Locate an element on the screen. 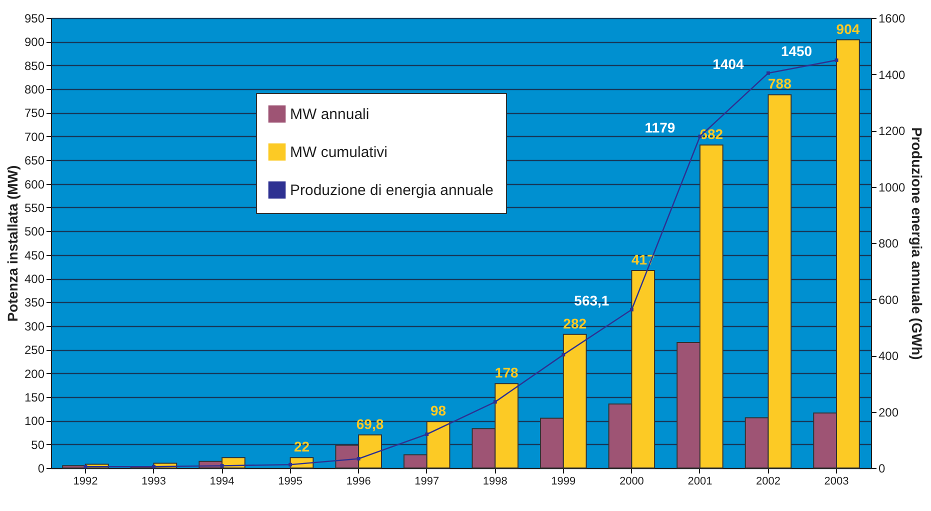 This screenshot has width=931, height=511. x-tick-label: 2002 is located at coordinates (768, 482).